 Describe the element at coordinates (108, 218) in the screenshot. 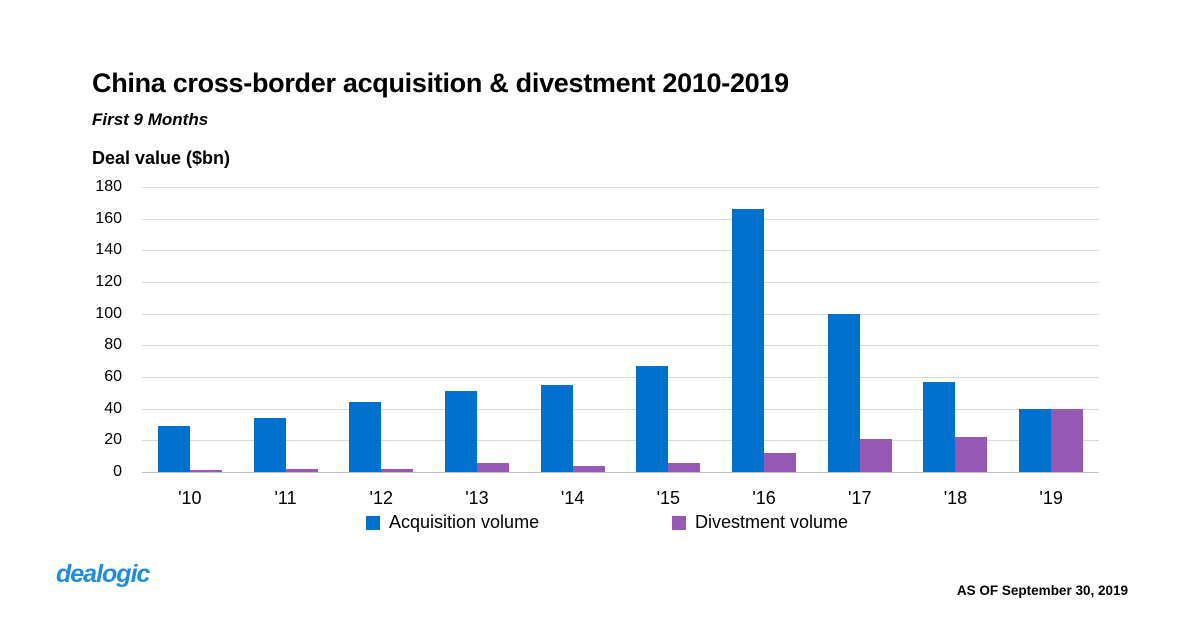

I see `y-tick-label: 160` at that location.